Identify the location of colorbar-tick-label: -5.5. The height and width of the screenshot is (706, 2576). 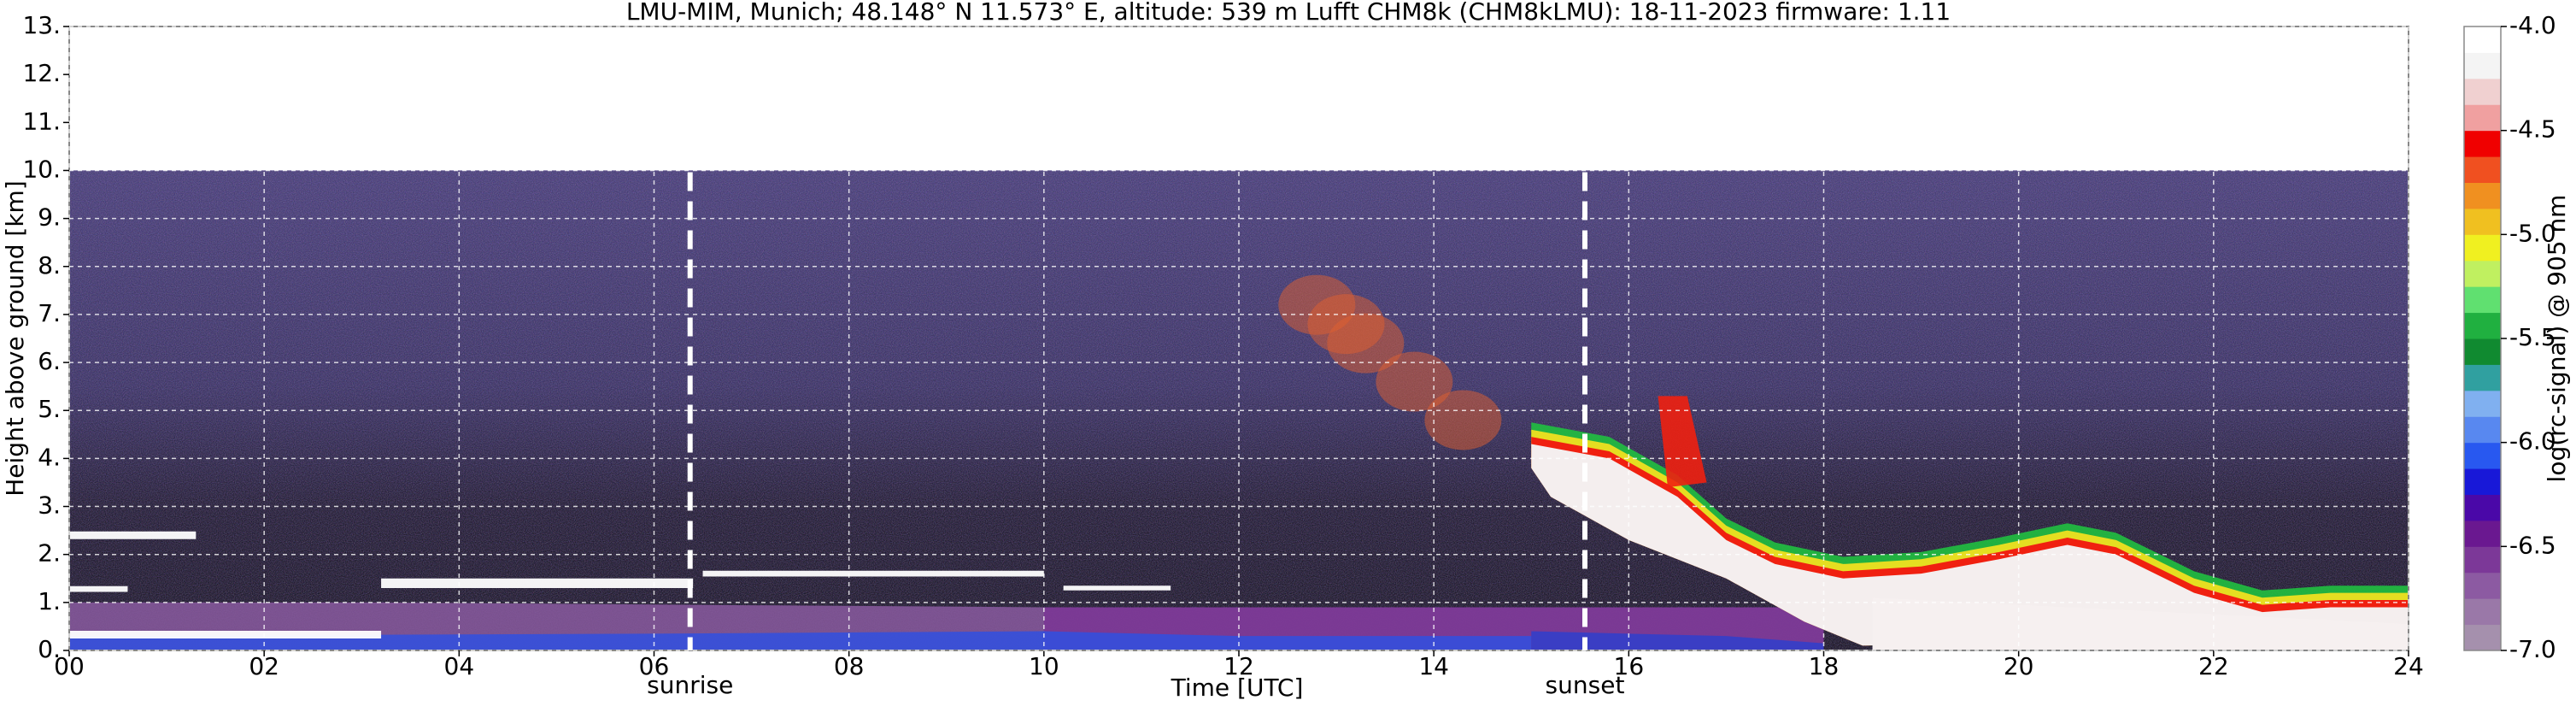
(2532, 337).